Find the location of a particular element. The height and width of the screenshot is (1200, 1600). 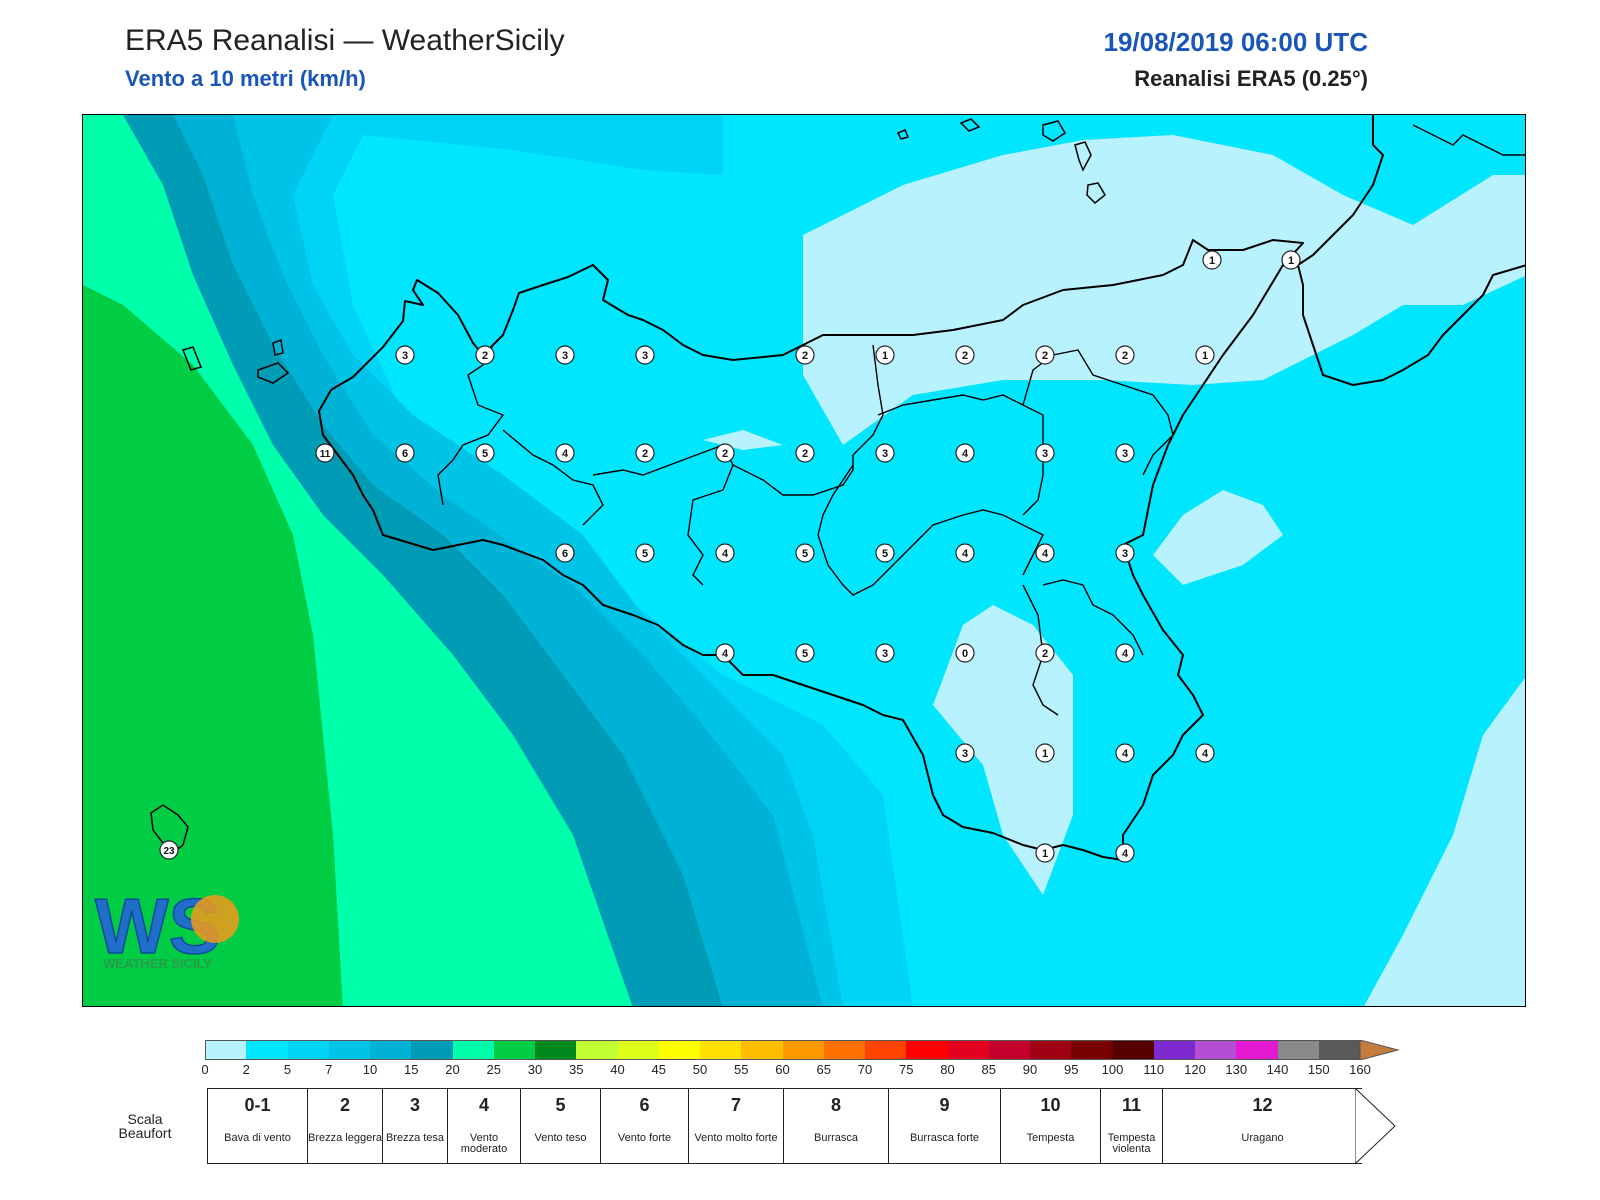

colorbar is located at coordinates (804, 1050).